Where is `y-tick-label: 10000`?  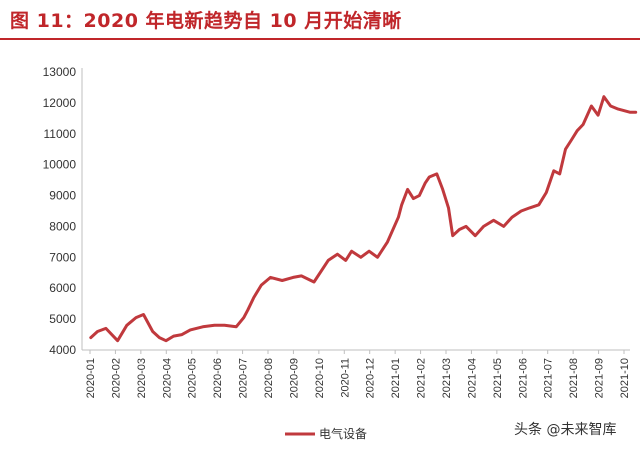 y-tick-label: 10000 is located at coordinates (60, 165).